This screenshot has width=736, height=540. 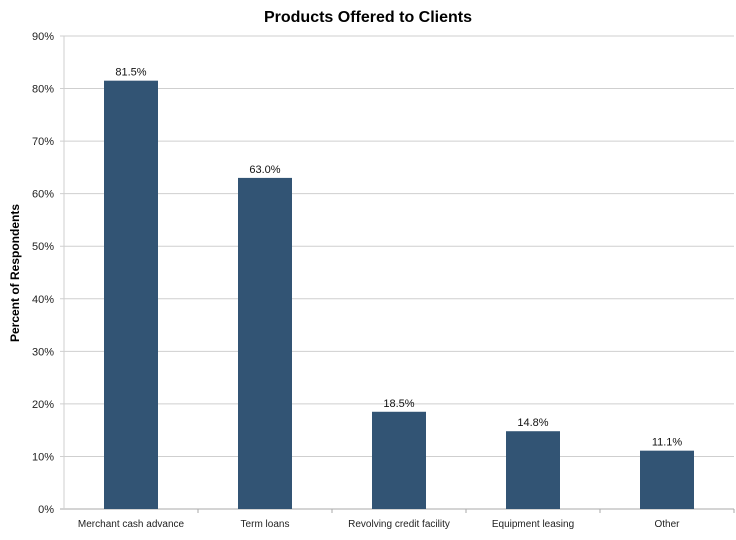 I want to click on y-tick-label: 40%, so click(x=43, y=300).